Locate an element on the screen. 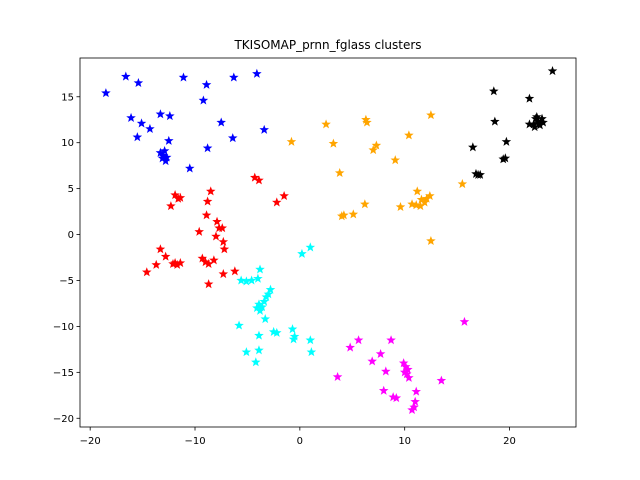  x-tick-label: −10 is located at coordinates (194, 441).